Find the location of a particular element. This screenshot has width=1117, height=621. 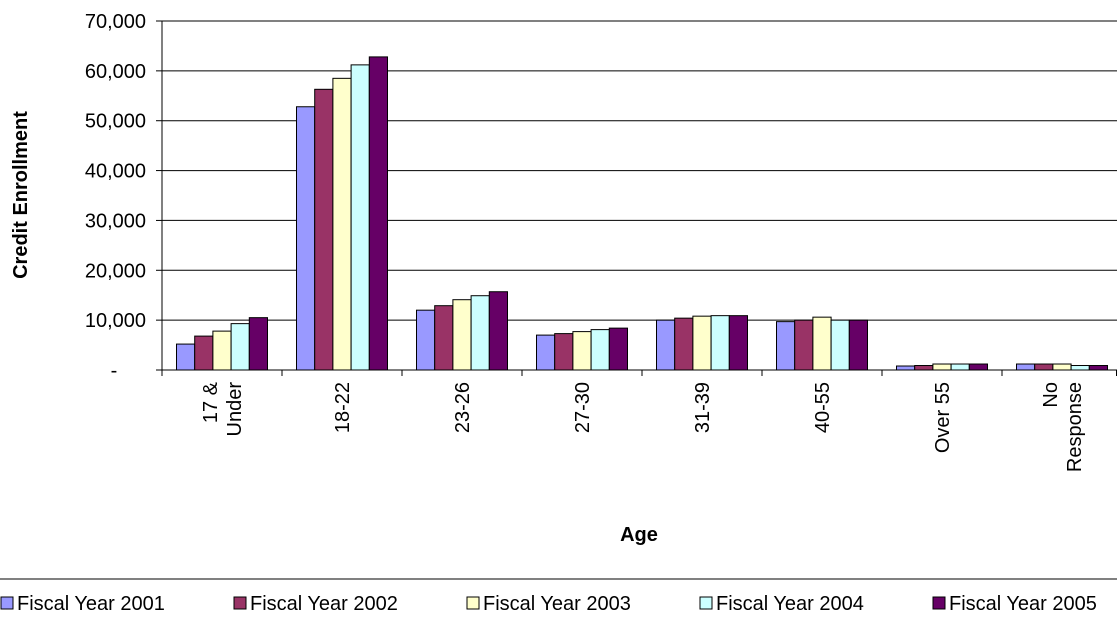

legend-label: Fiscal Year 2005 is located at coordinates (1023, 604).